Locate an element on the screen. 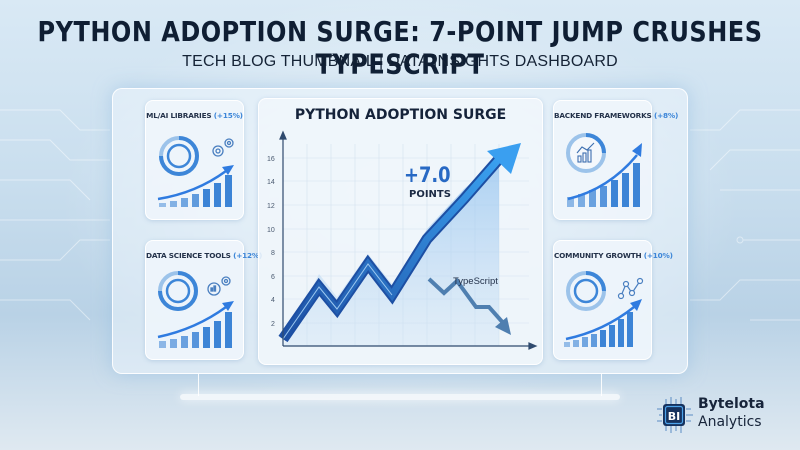 The width and height of the screenshot is (800, 450). svg-text: BI is located at coordinates (674, 416).